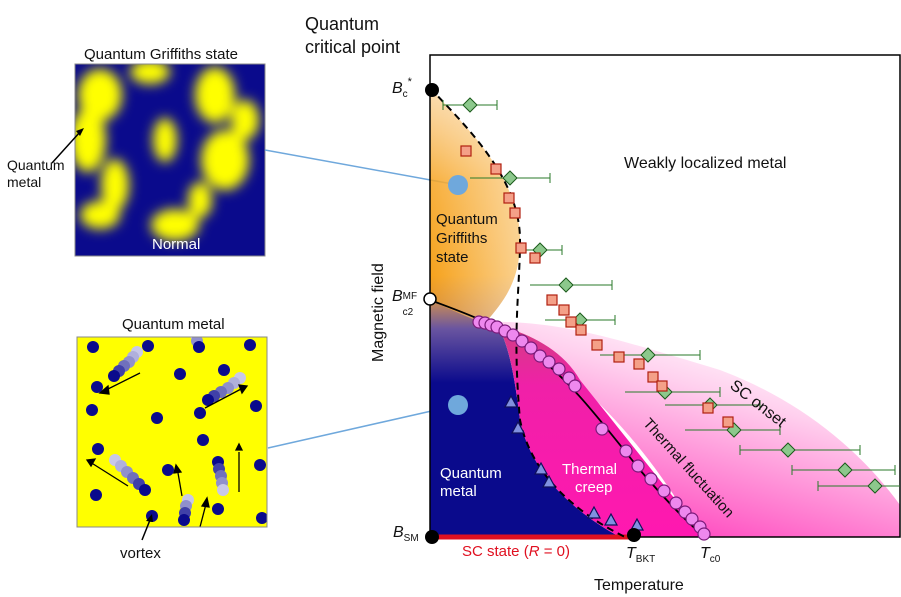 This screenshot has height=597, width=901. Describe the element at coordinates (410, 296) in the screenshot. I see `bc2-sup: MF` at that location.